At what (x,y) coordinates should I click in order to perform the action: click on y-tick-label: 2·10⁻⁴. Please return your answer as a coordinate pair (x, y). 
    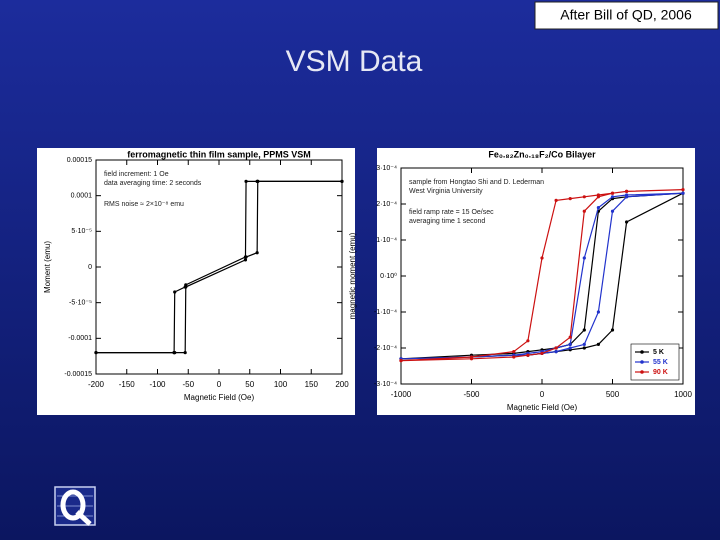
    Looking at the image, I should click on (386, 204).